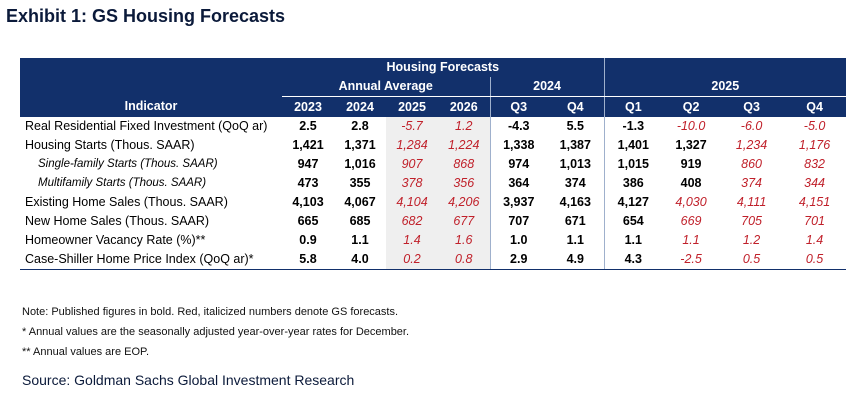 This screenshot has width=864, height=404. Describe the element at coordinates (633, 260) in the screenshot. I see `table-cell: 4.3` at that location.